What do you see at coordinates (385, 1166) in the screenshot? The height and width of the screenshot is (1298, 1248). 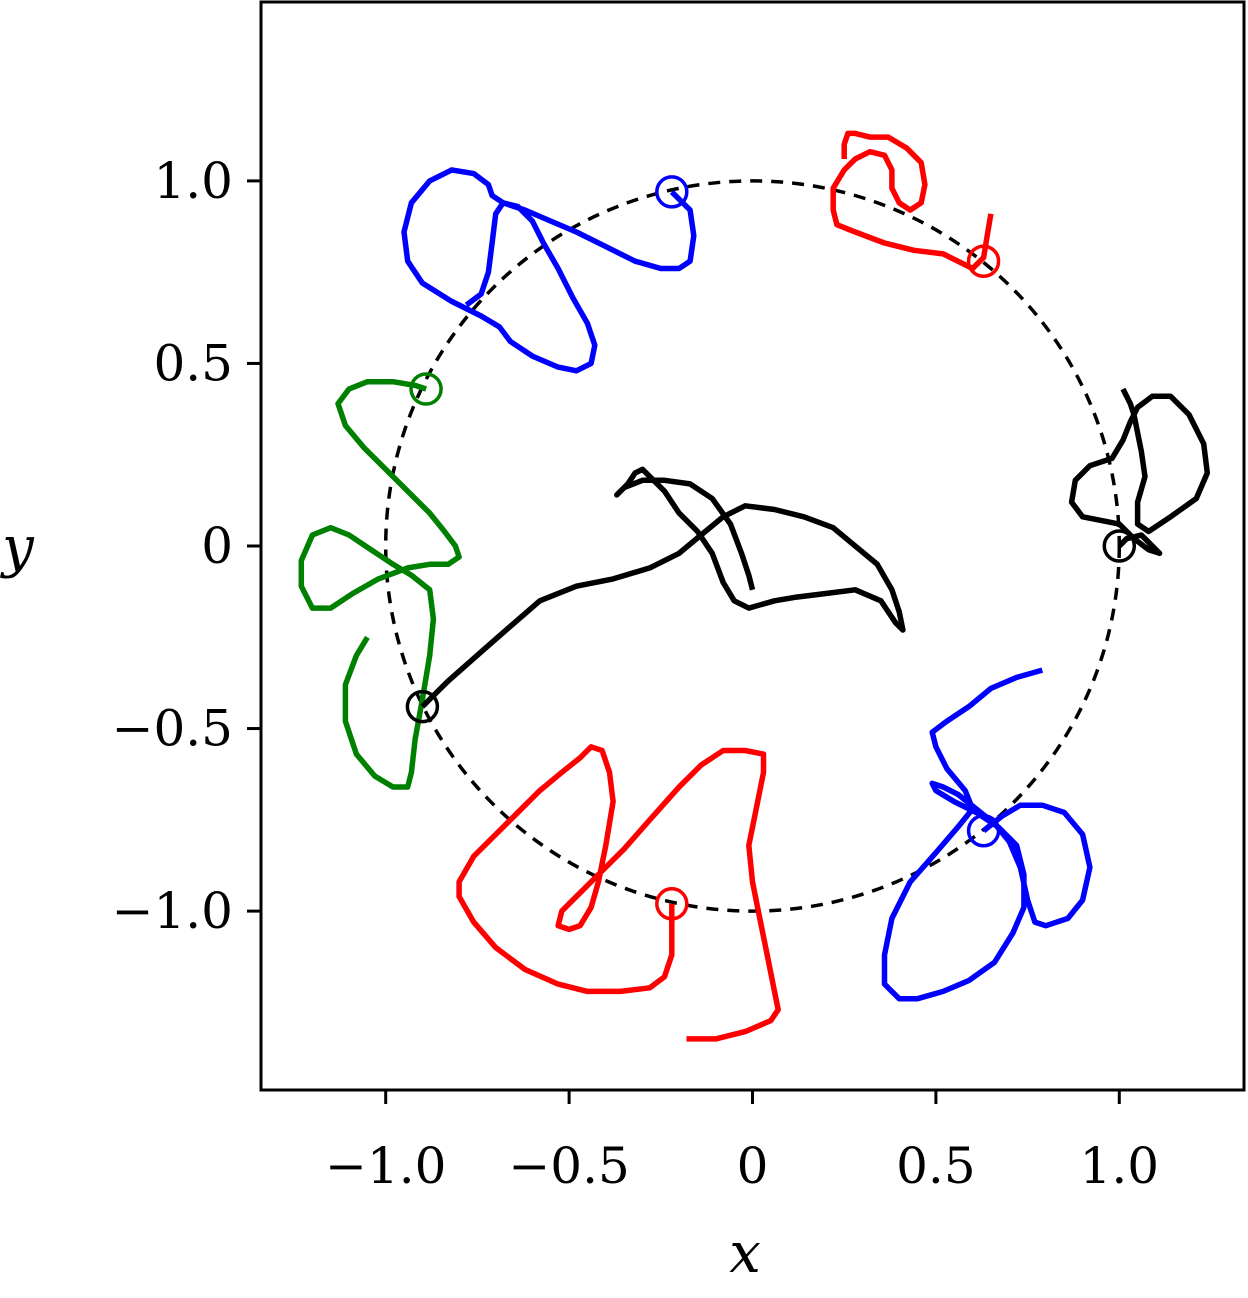 I see `x-tick-label: −1.0` at bounding box center [385, 1166].